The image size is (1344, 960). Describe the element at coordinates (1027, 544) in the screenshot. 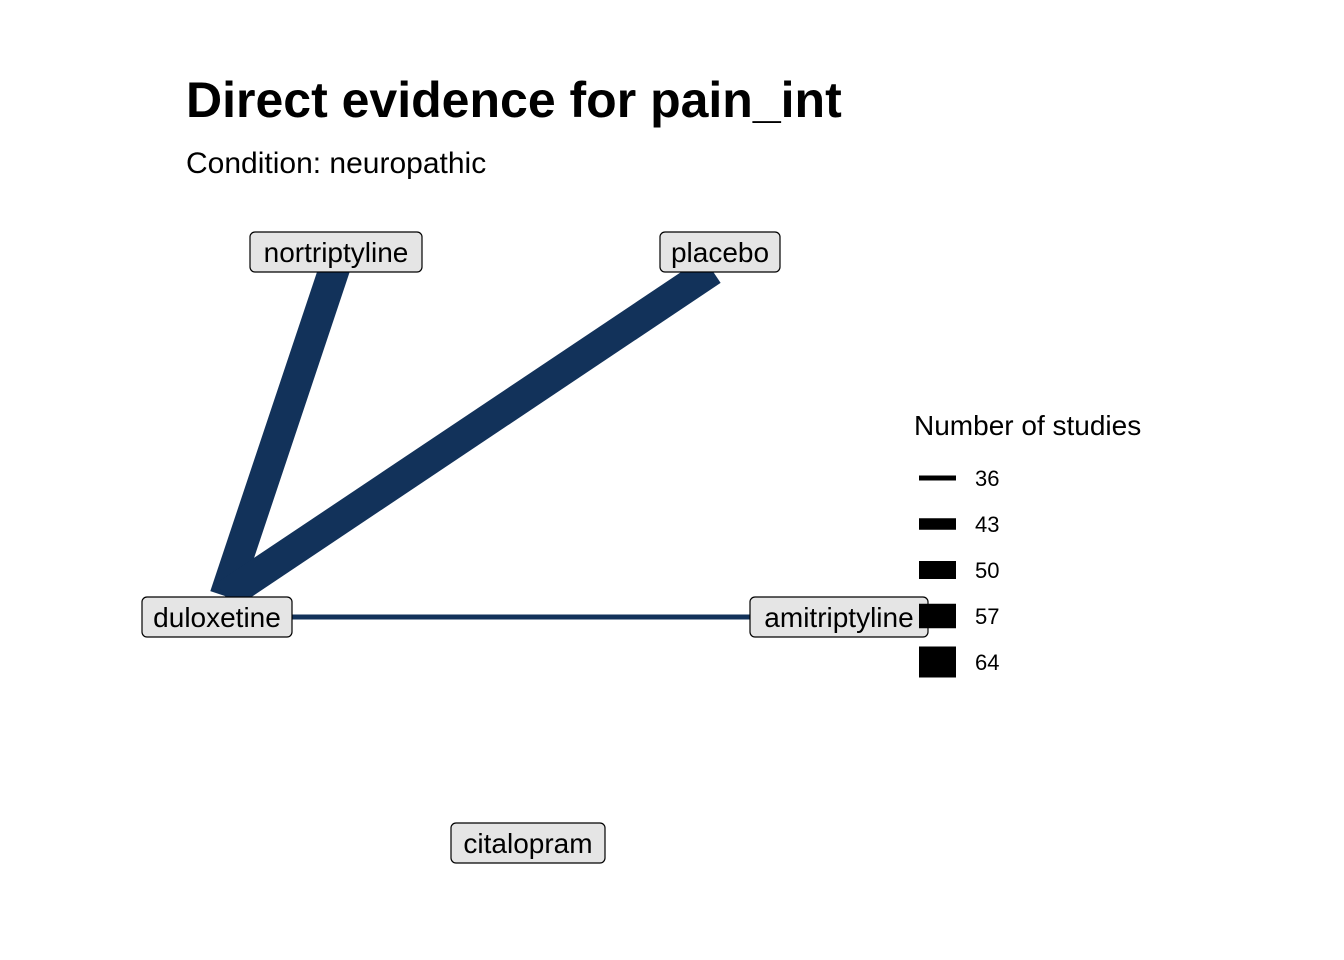

I see `legend: Number of studies 36 43 50 57 64` at that location.